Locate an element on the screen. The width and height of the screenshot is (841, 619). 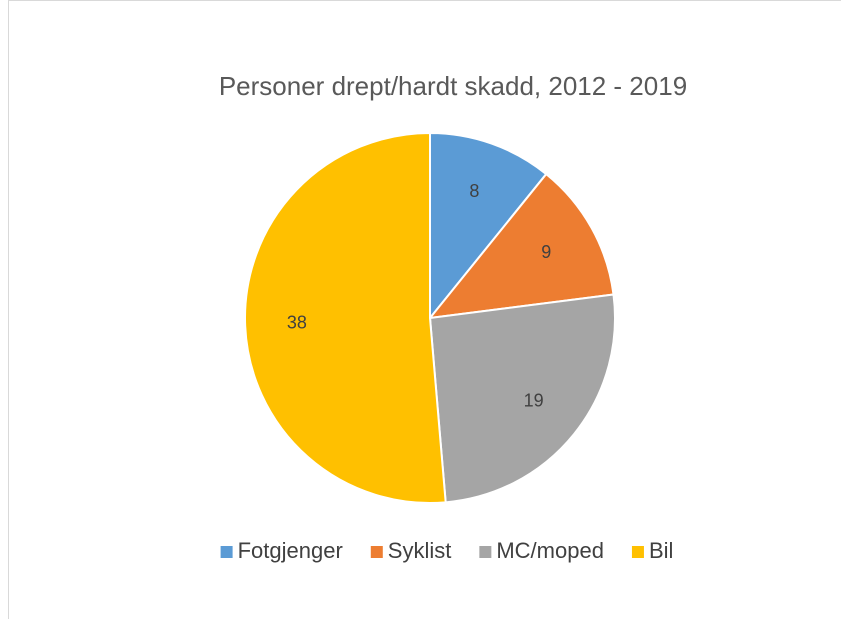
legend-label: Fotgjenger is located at coordinates (290, 550).